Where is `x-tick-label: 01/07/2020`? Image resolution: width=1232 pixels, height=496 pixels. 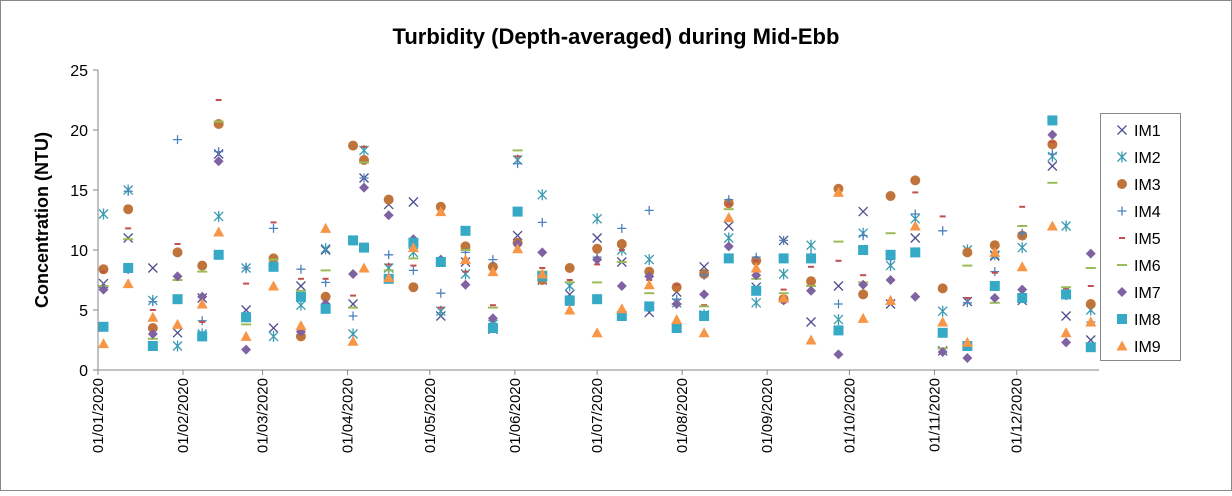
x-tick-label: 01/07/2020 is located at coordinates (597, 415).